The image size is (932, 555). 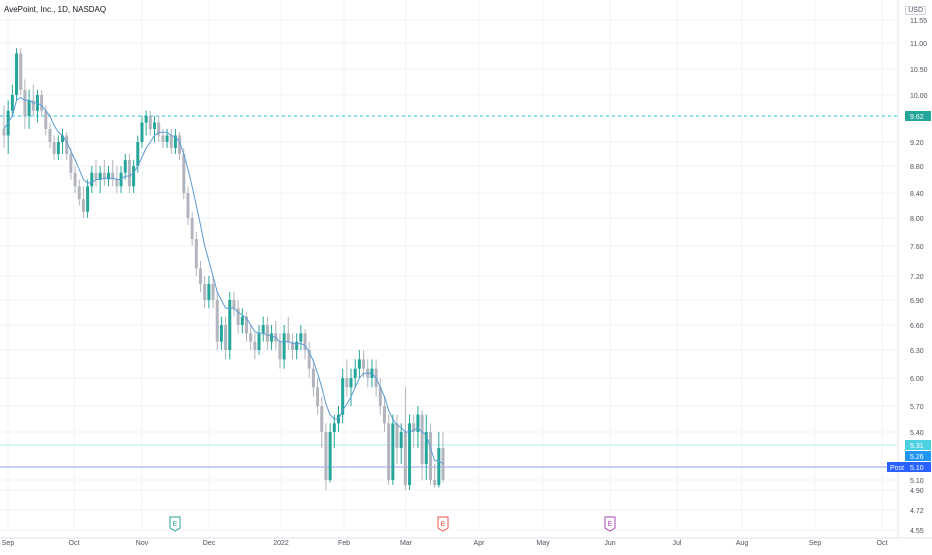 I want to click on price-tag-last-text: 5.26, so click(x=917, y=457).